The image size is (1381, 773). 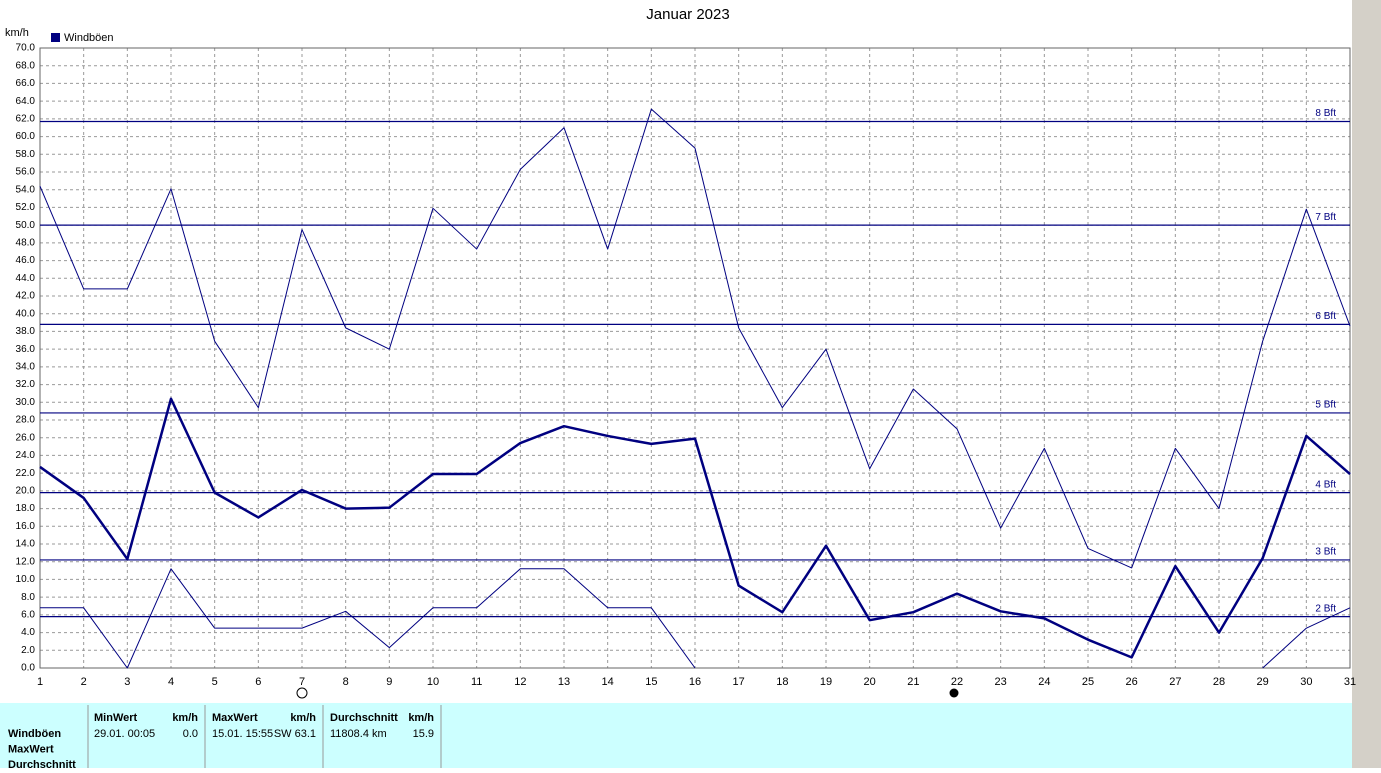 I want to click on y-tick-label: 8.0, so click(x=28, y=597).